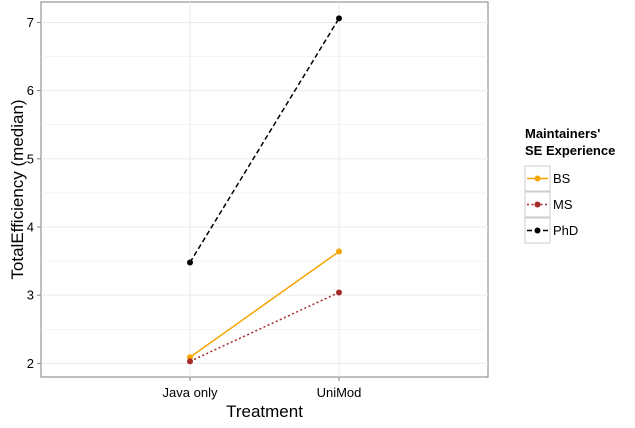 The width and height of the screenshot is (635, 428). Describe the element at coordinates (30, 22) in the screenshot. I see `y-tick-label: 7` at that location.